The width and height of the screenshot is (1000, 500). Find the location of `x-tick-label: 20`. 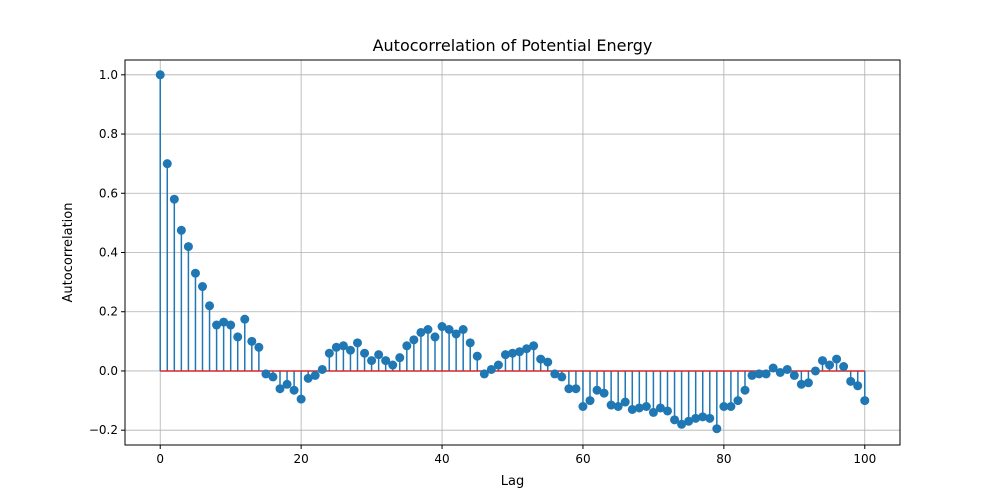

x-tick-label: 20 is located at coordinates (300, 459).